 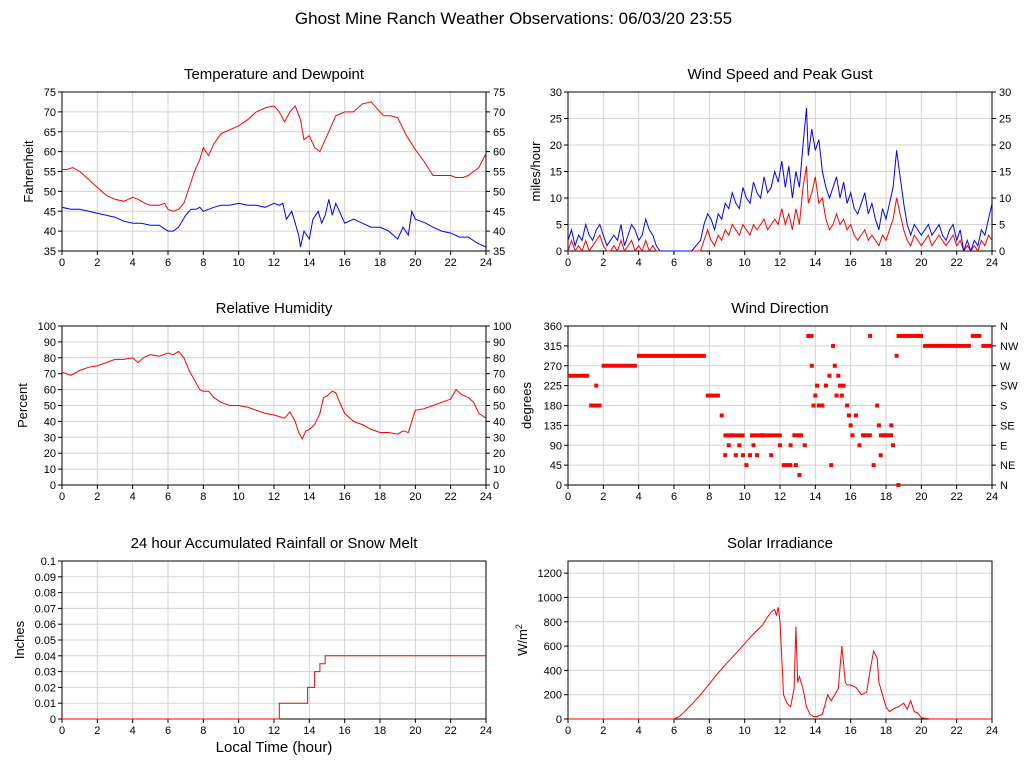 I want to click on wind-x-tick-label: 10, so click(x=745, y=263).